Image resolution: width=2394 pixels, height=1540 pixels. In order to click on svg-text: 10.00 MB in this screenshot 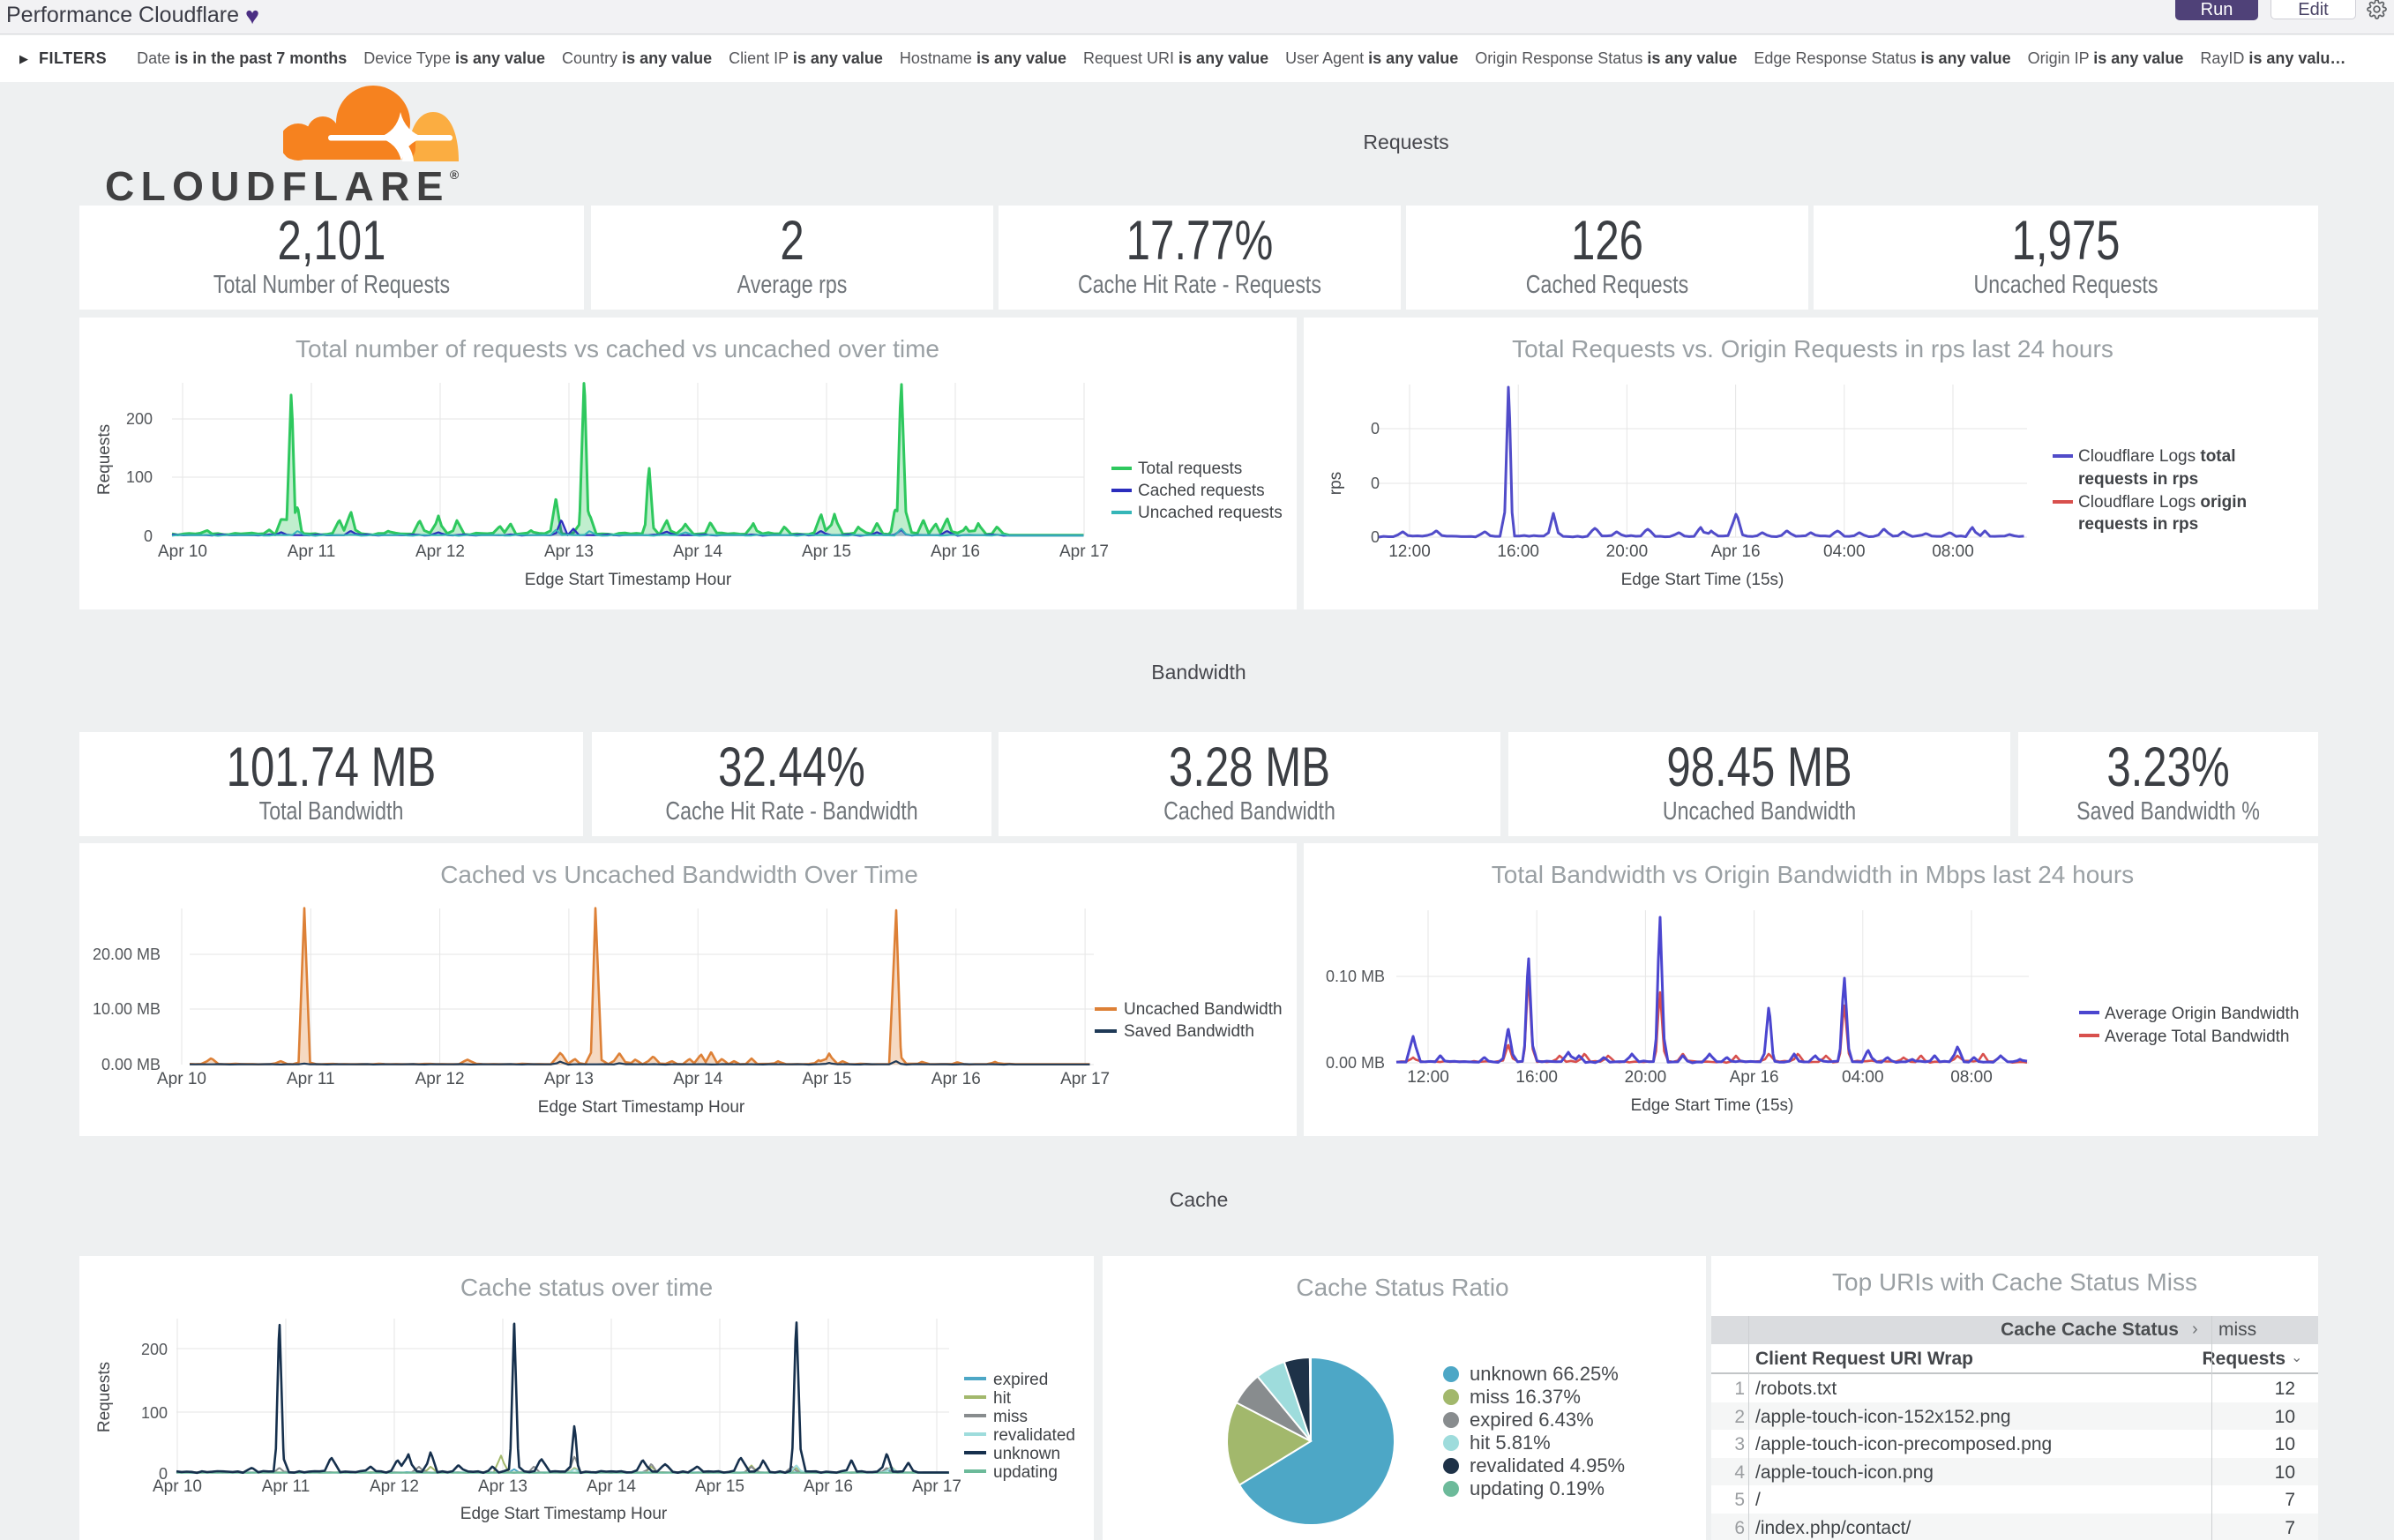, I will do `click(127, 1009)`.